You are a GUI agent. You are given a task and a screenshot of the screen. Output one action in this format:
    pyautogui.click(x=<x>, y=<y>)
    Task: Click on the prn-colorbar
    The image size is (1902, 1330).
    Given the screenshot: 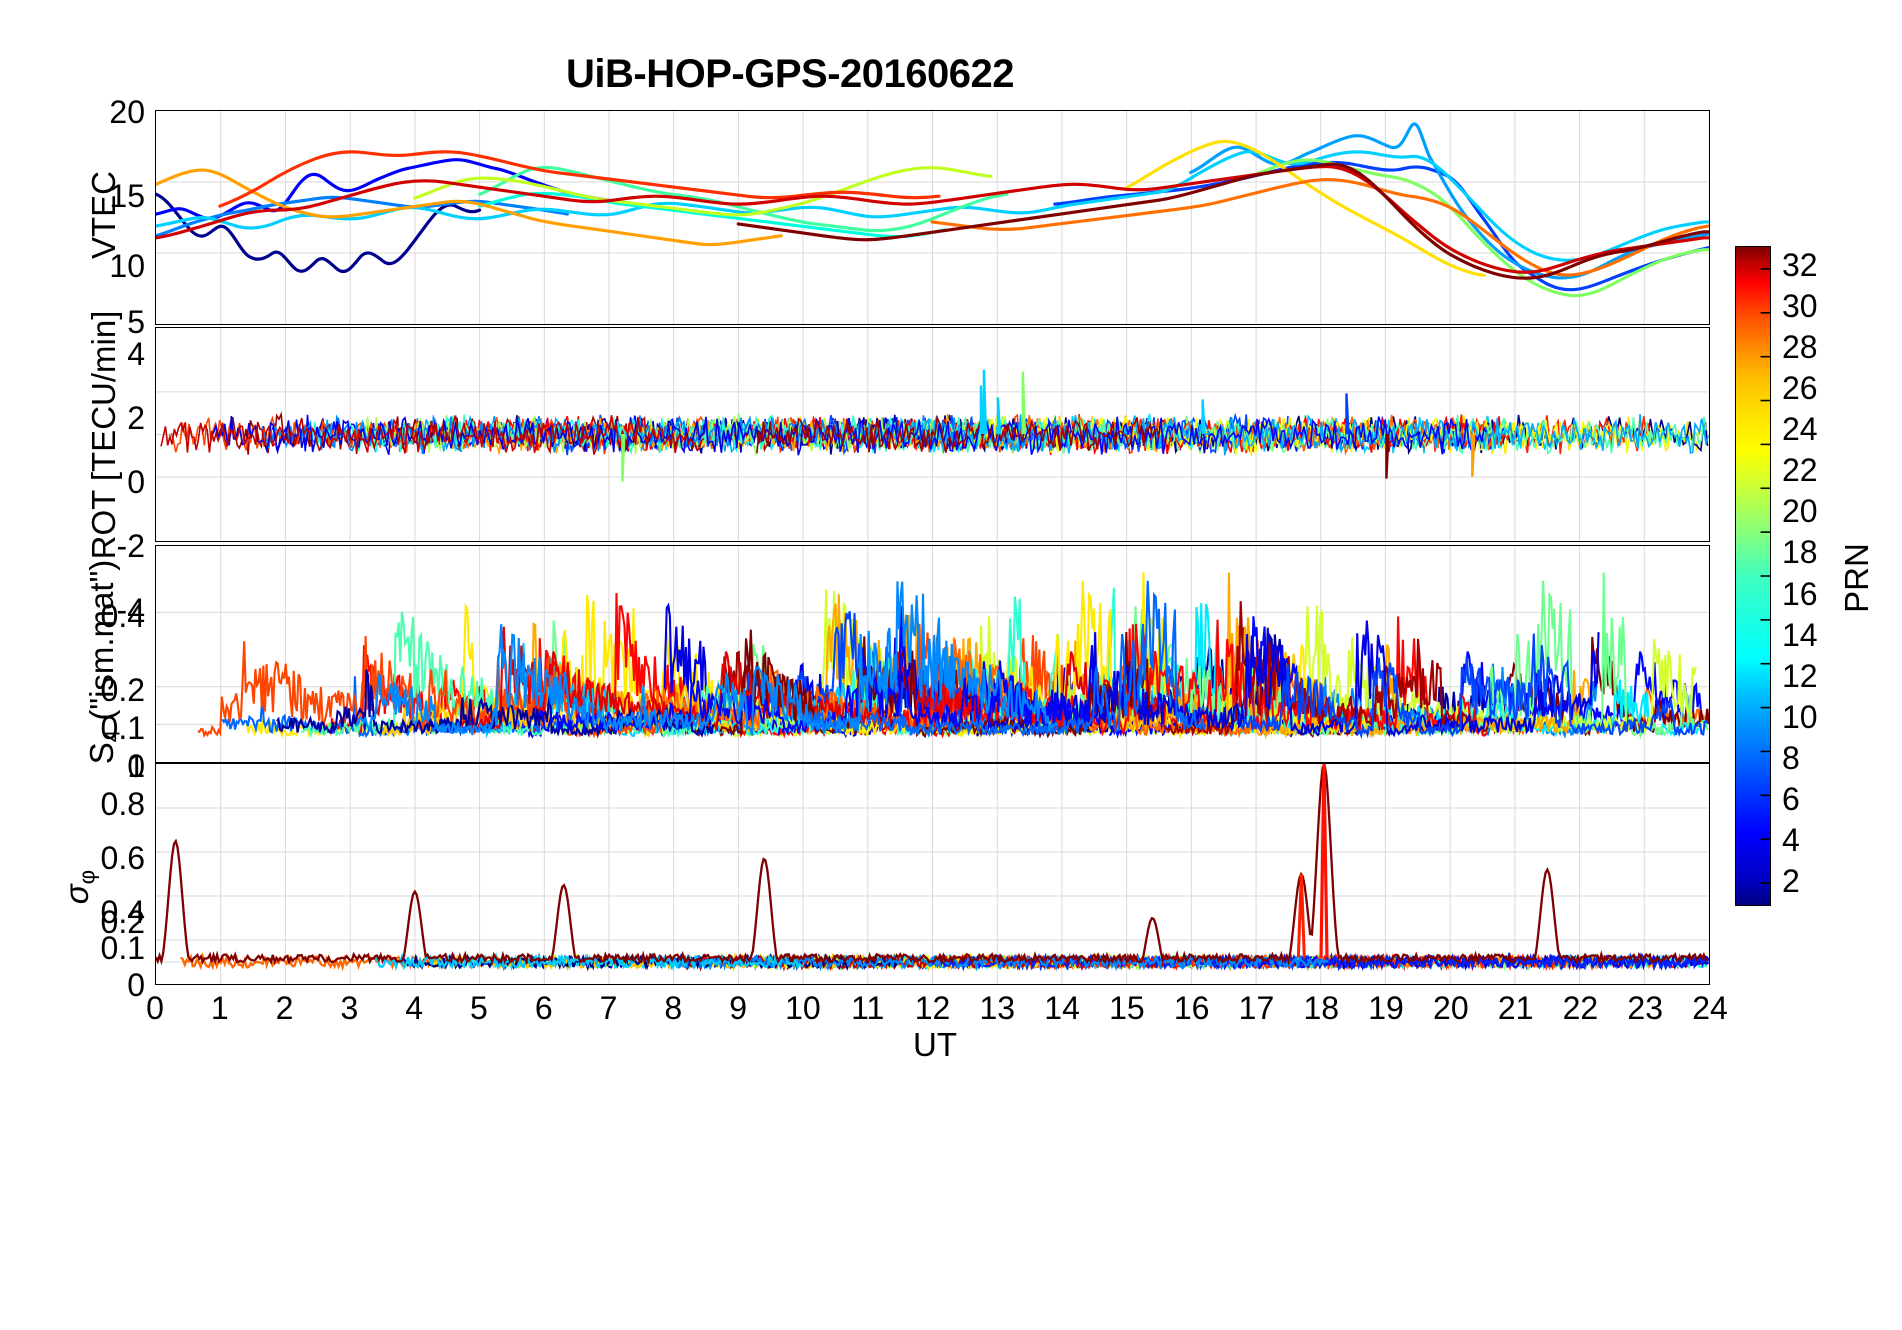 What is the action you would take?
    pyautogui.click(x=1753, y=576)
    